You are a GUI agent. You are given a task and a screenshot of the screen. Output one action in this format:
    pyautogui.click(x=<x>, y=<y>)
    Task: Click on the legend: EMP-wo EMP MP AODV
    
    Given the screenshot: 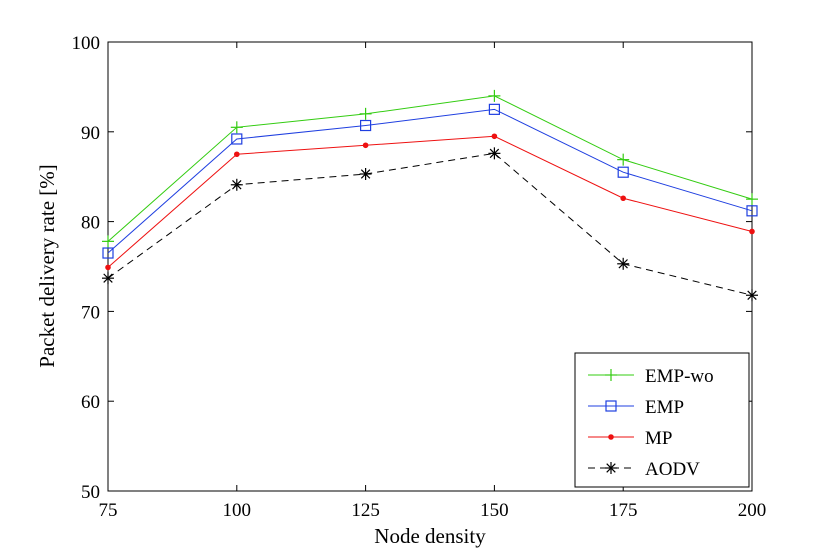 What is the action you would take?
    pyautogui.click(x=662, y=420)
    